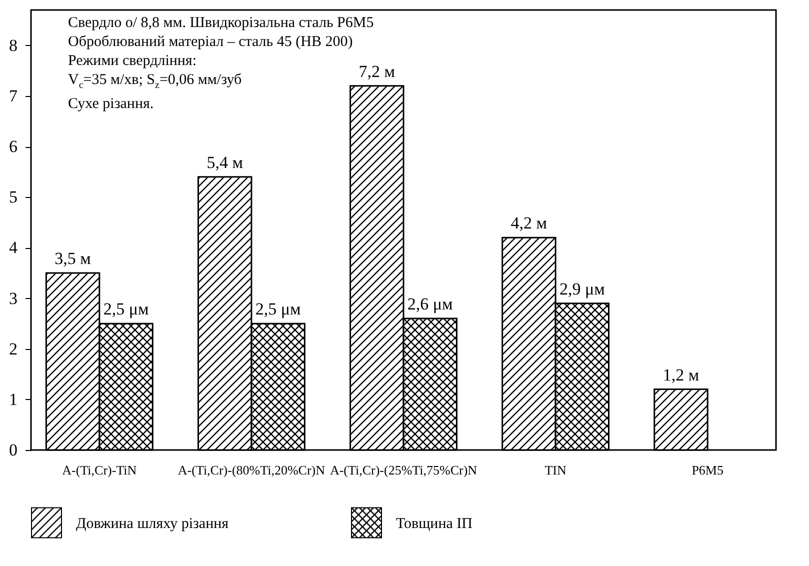  Describe the element at coordinates (13, 197) in the screenshot. I see `y-tick-label: 5` at that location.